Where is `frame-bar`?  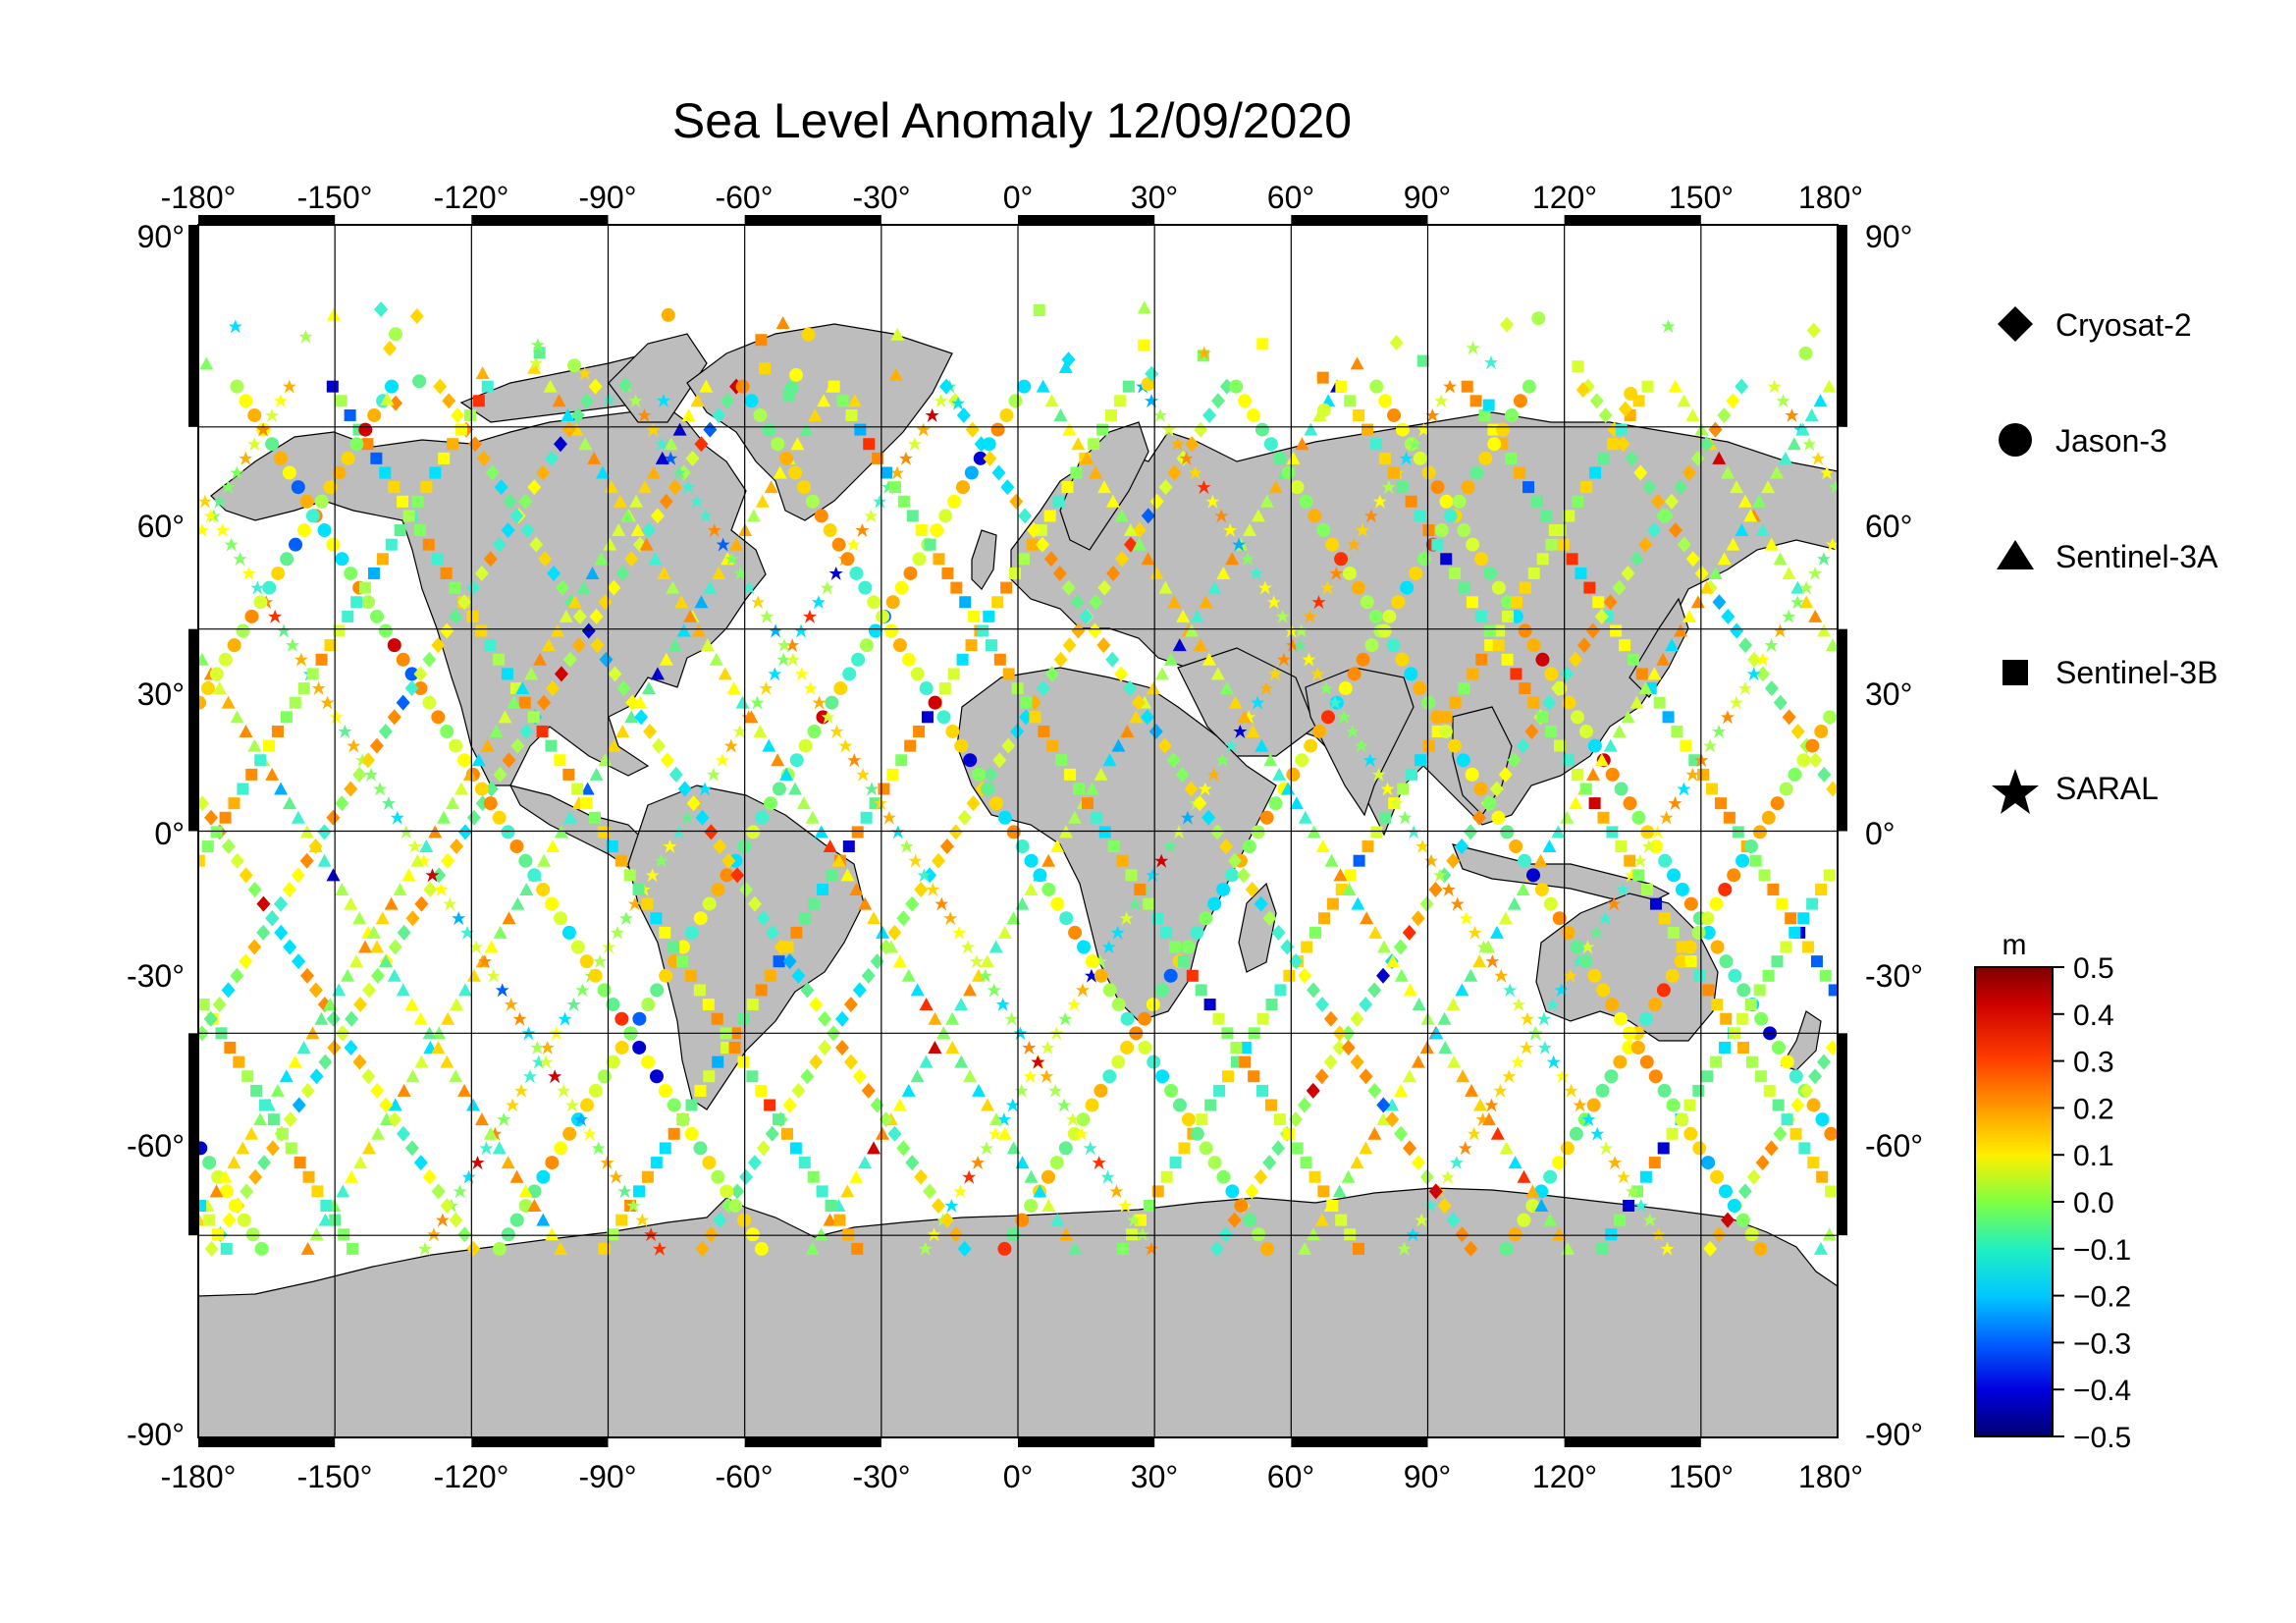
frame-bar is located at coordinates (267, 220).